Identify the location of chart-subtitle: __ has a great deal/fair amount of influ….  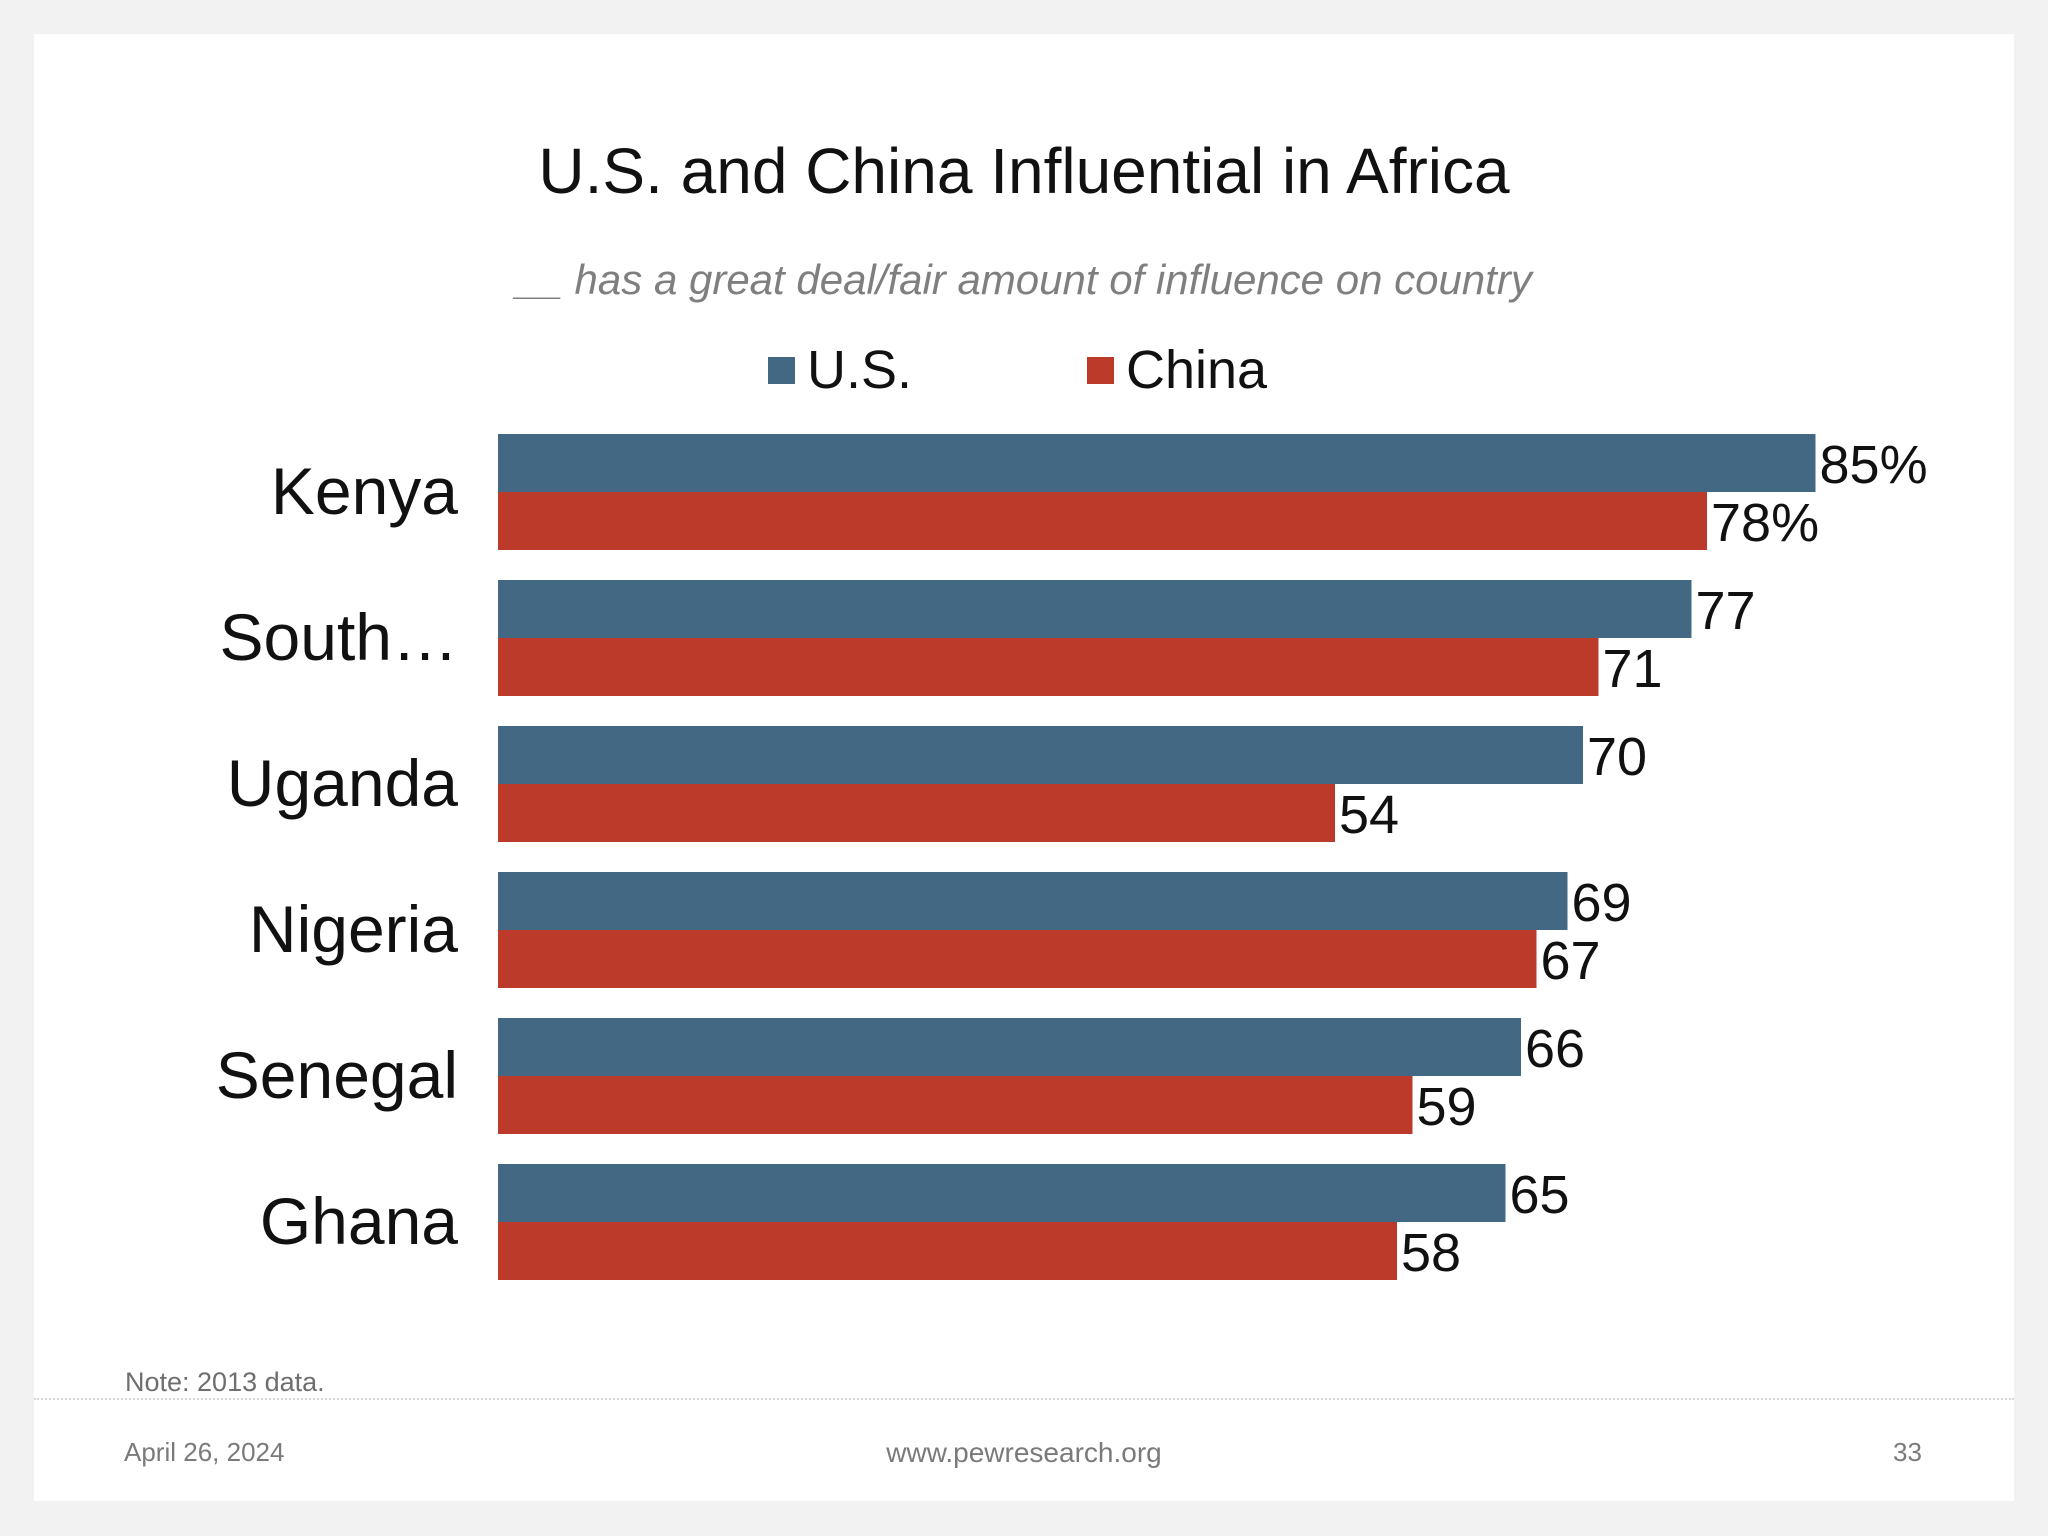
(1024, 279).